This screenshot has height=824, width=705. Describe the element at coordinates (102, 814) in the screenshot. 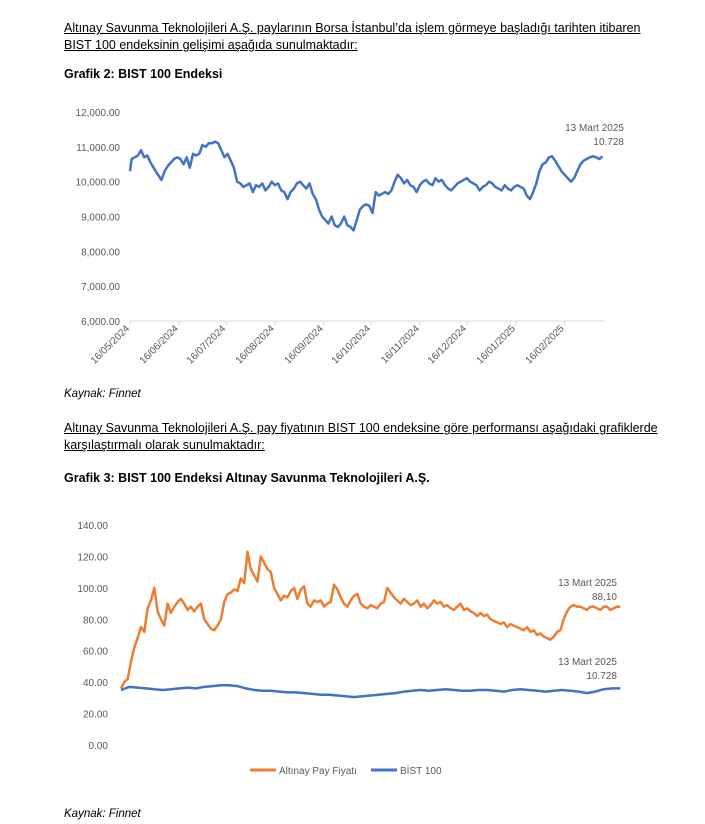

I see `figure3-source: Kaynak: Finnet` at that location.